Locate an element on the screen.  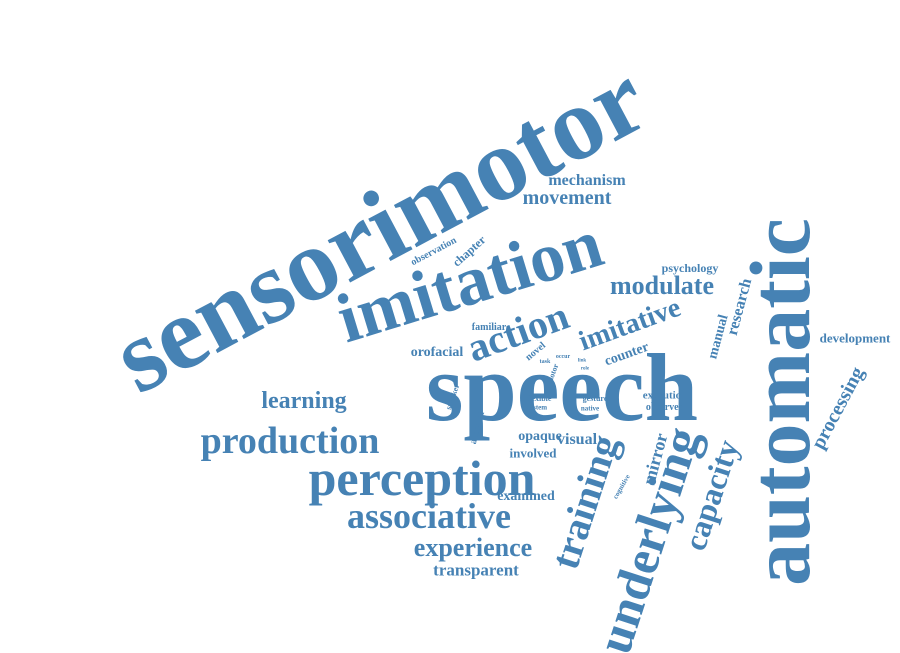
word-movement: movement is located at coordinates (567, 198).